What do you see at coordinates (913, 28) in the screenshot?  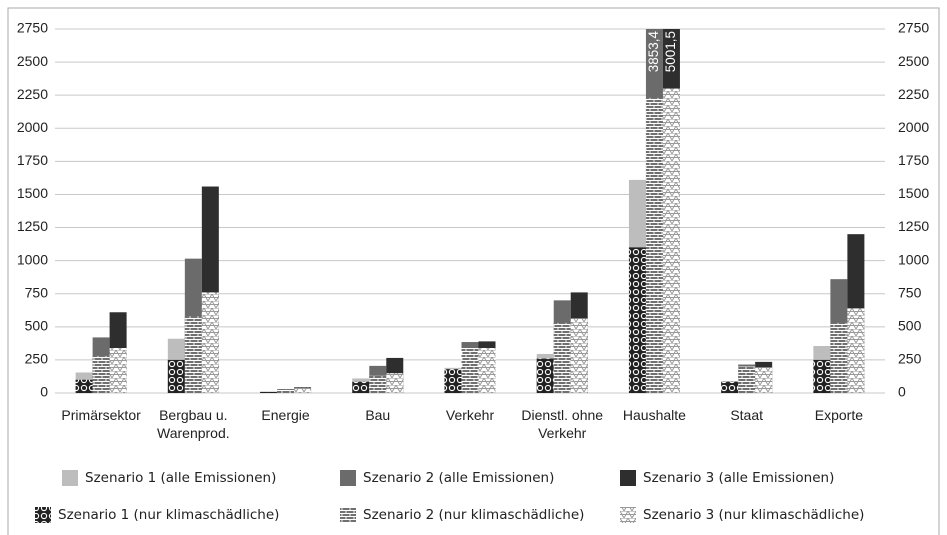 I see `y2-tick-label: 2750` at bounding box center [913, 28].